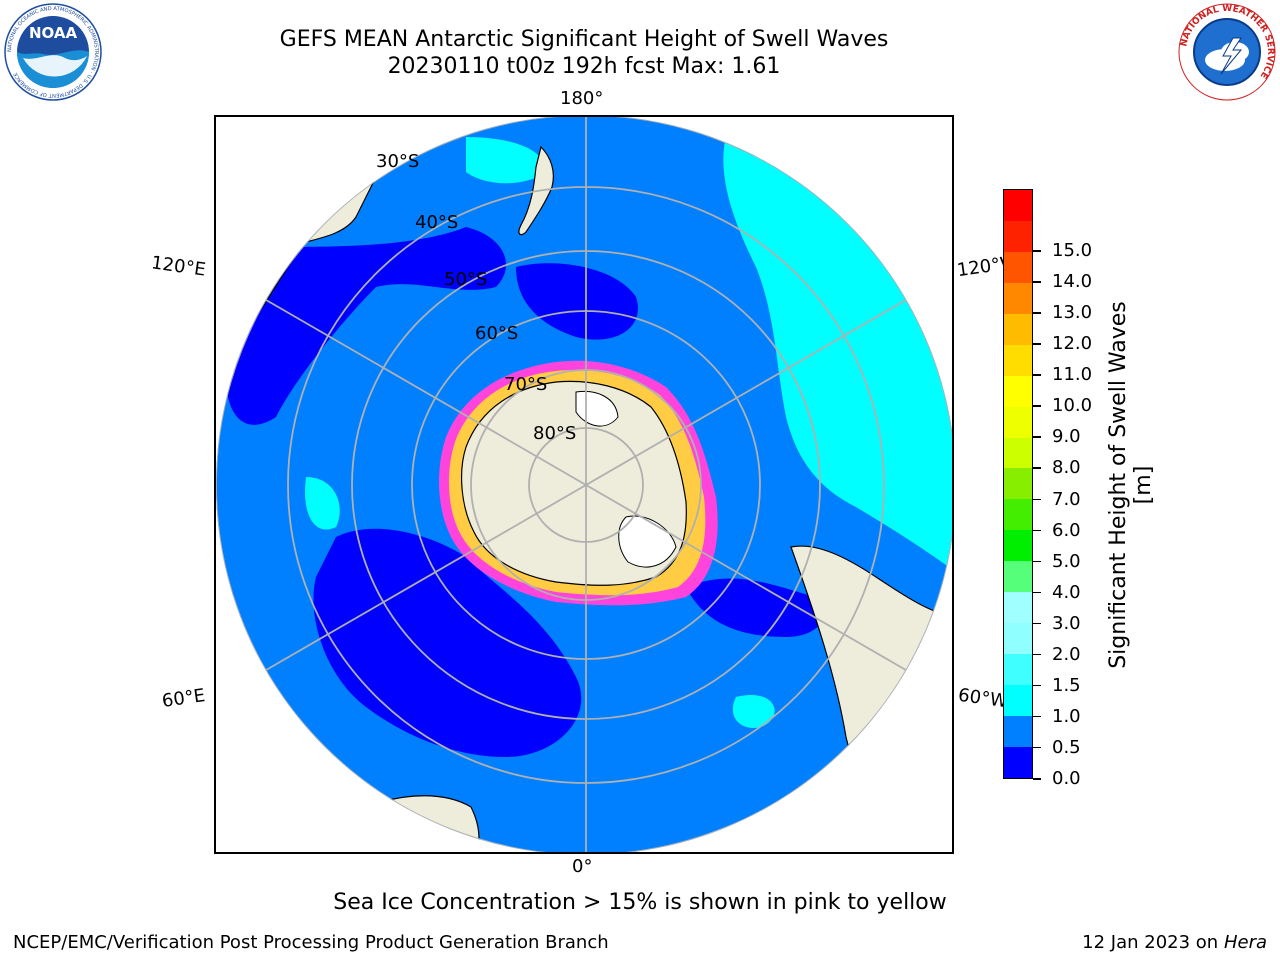 The image size is (1280, 960). What do you see at coordinates (1066, 561) in the screenshot?
I see `colorbar-tick-label: 5.0` at bounding box center [1066, 561].